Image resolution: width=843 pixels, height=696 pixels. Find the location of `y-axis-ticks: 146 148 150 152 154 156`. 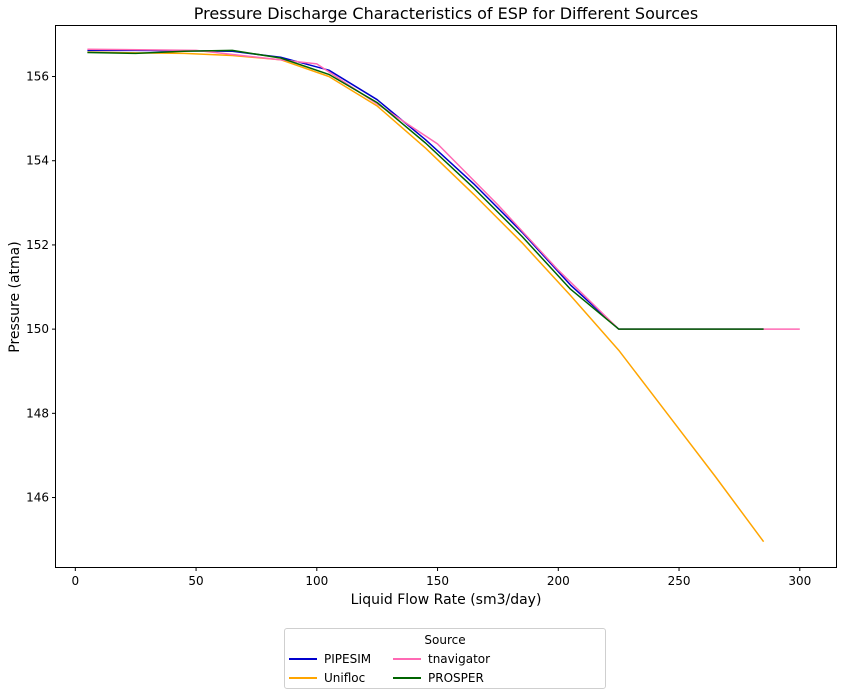

y-axis-ticks: 146 148 150 152 154 156 is located at coordinates (41, 287).